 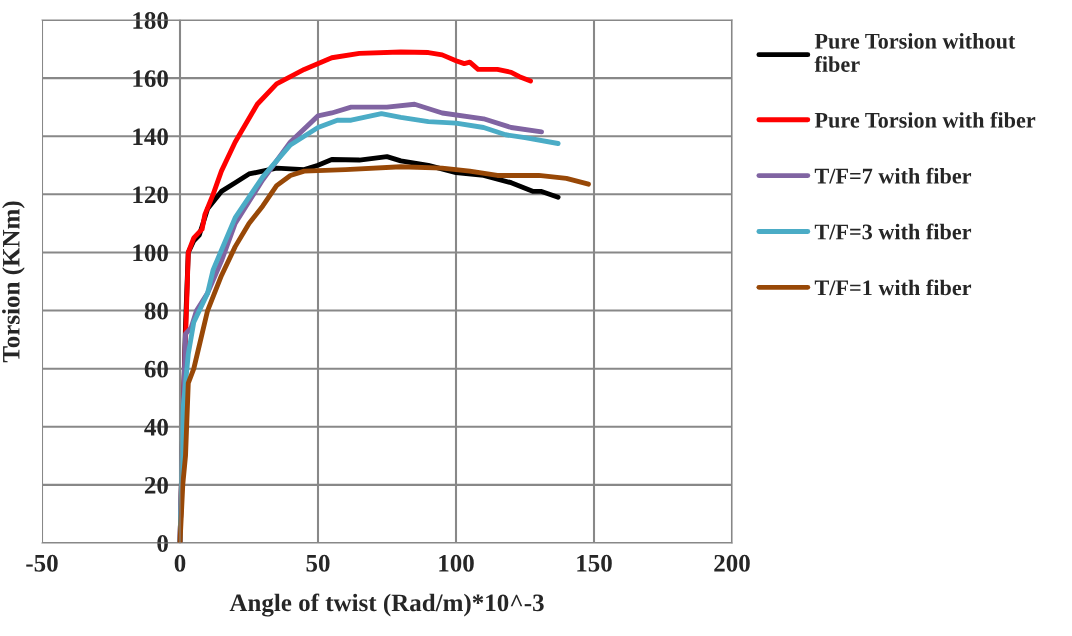 I want to click on legend-label: Pure Torsion without fiber, so click(x=915, y=52).